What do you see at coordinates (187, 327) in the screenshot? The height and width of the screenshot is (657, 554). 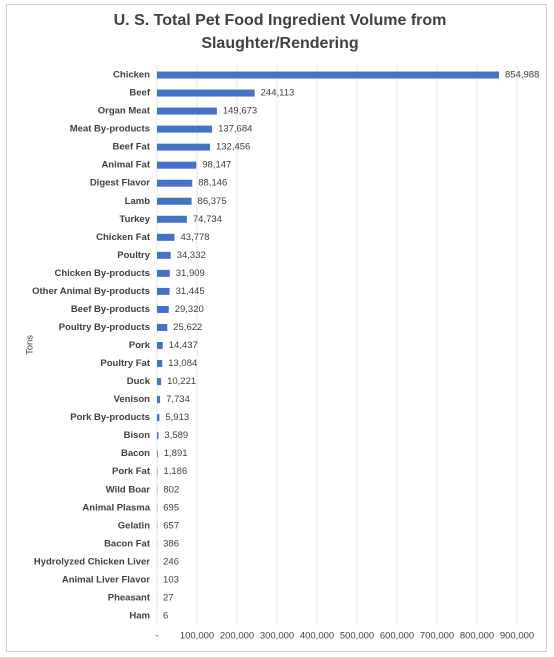 I see `value-label: 25,622` at bounding box center [187, 327].